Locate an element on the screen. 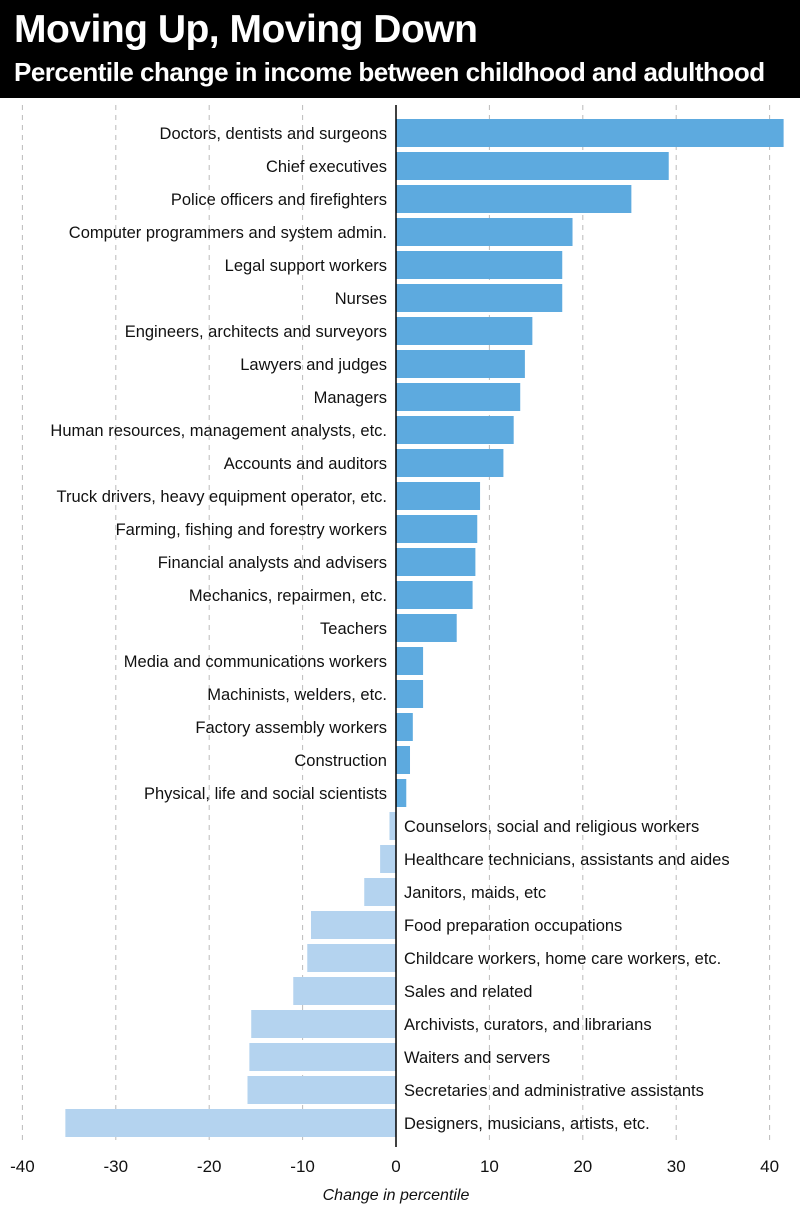  category-label: Accounts and auditors is located at coordinates (305, 464).